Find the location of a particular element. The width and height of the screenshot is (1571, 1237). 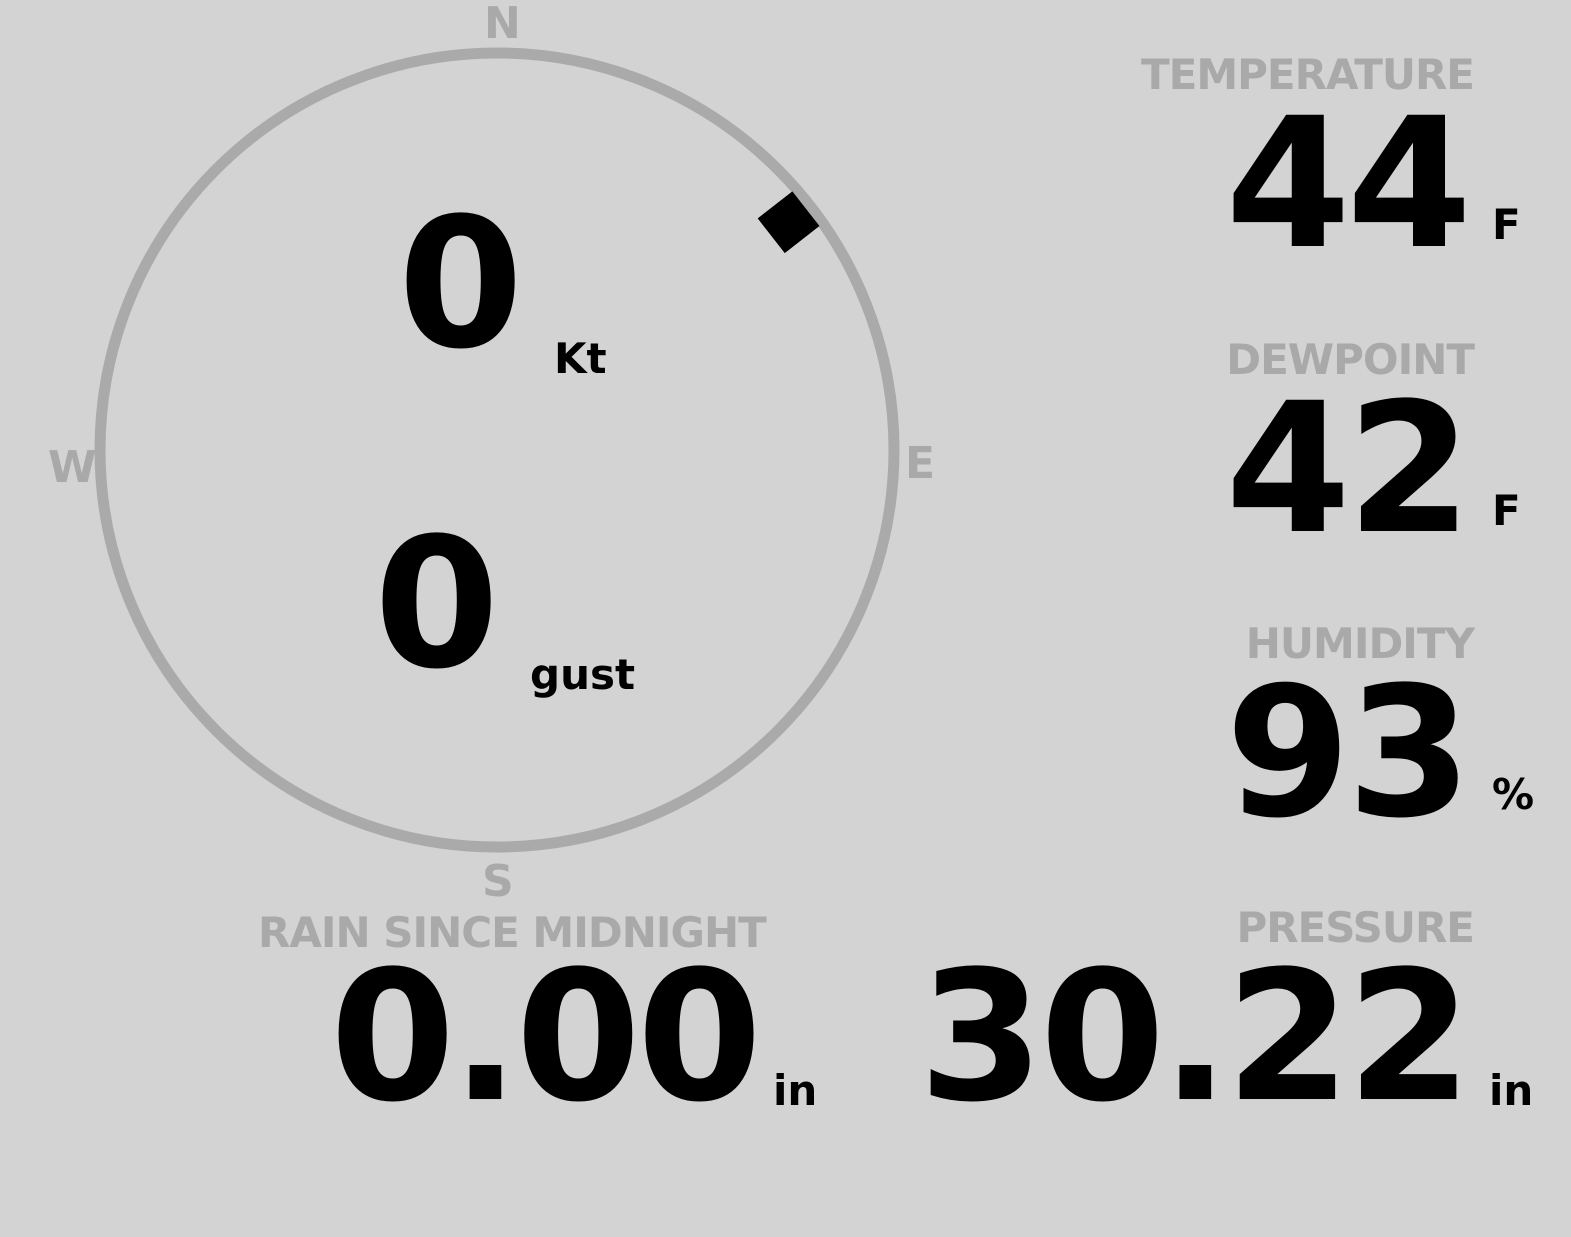

humidity-value: 93 is located at coordinates (1348, 753).